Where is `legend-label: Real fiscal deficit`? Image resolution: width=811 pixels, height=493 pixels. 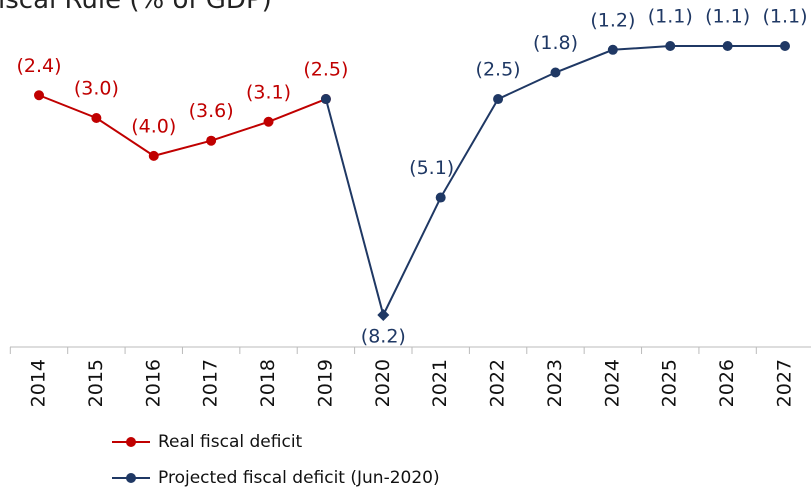 legend-label: Real fiscal deficit is located at coordinates (230, 442).